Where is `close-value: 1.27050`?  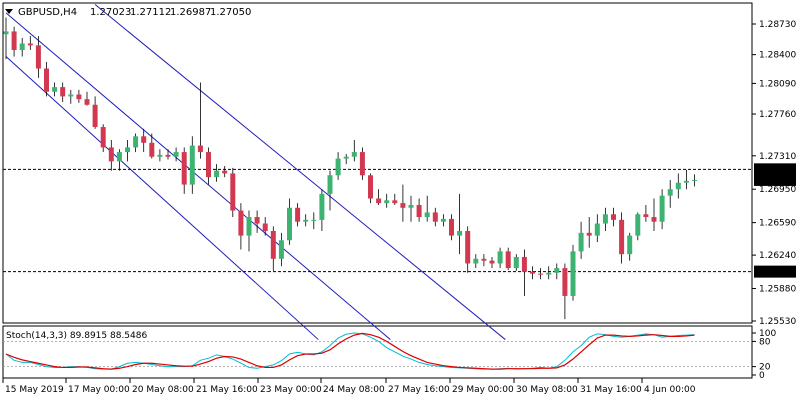
close-value: 1.27050 is located at coordinates (230, 12).